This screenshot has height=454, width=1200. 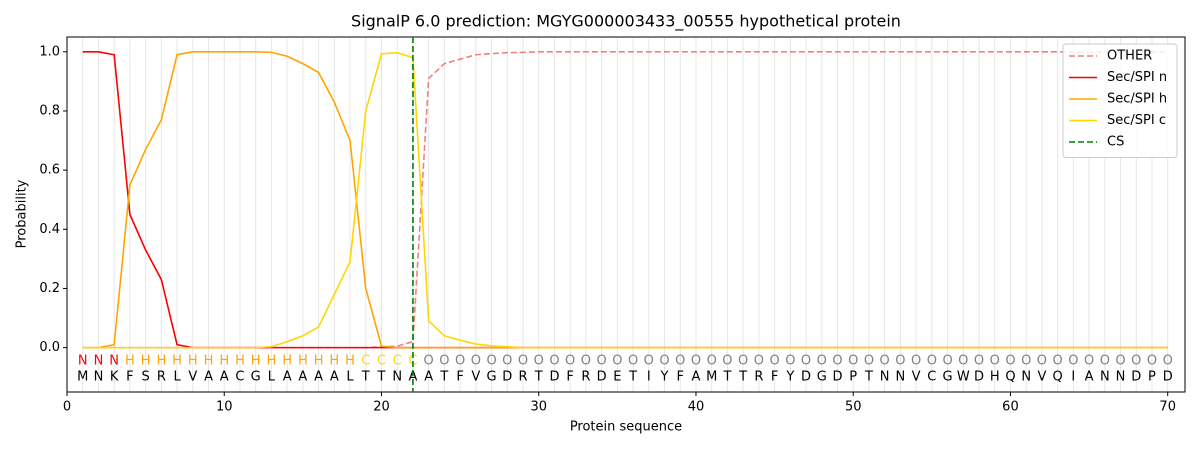 What do you see at coordinates (789, 377) in the screenshot?
I see `residue-label: Y` at bounding box center [789, 377].